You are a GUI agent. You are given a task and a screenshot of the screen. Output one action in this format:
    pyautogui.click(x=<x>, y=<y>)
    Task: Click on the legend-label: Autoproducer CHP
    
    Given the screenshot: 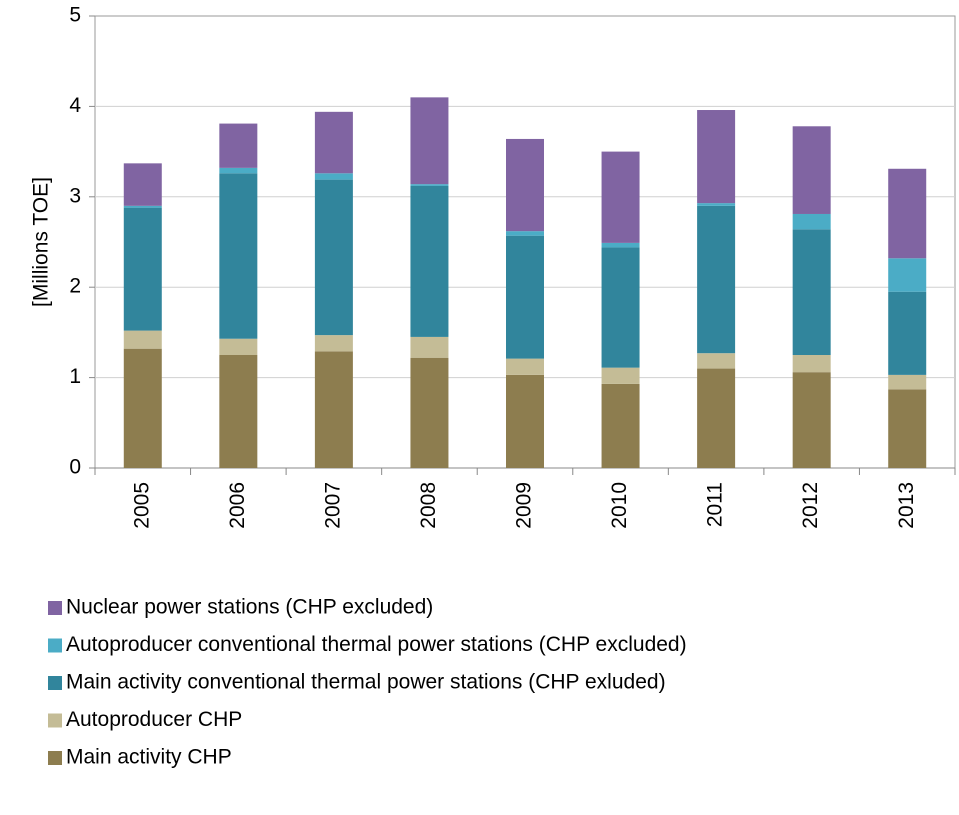 What is the action you would take?
    pyautogui.click(x=154, y=719)
    